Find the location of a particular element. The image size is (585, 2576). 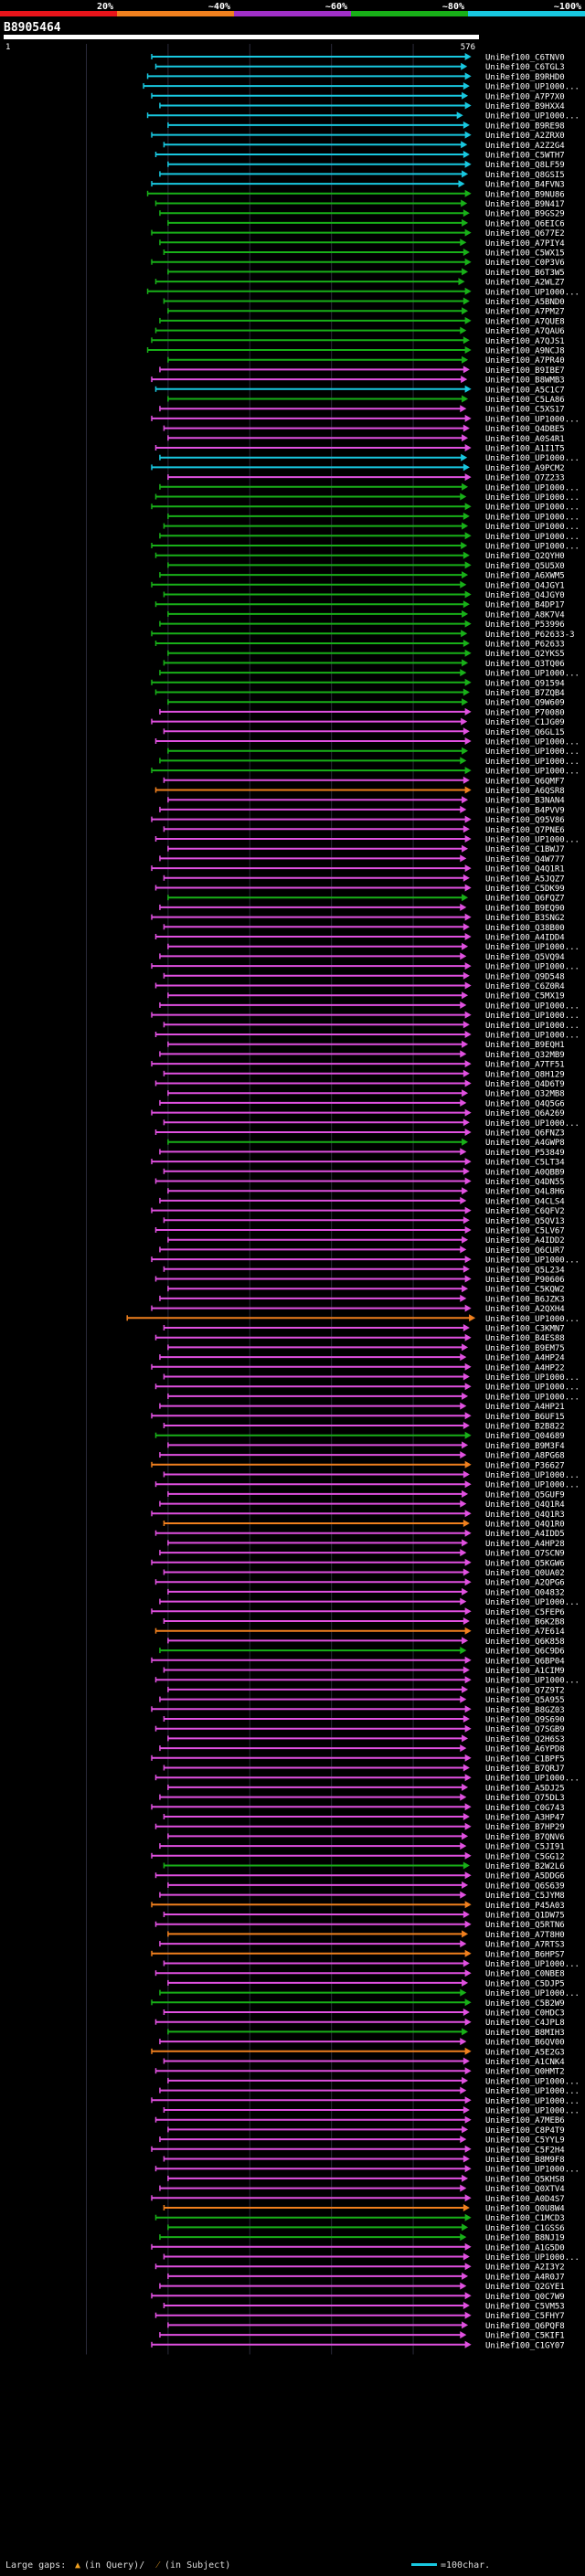

hit-label: UniRef100_C4JPL8 is located at coordinates (525, 2023).